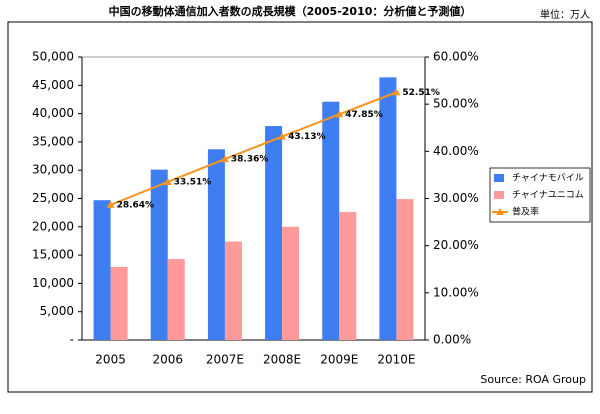  What do you see at coordinates (339, 360) in the screenshot?
I see `x-tick-label: 2009E` at bounding box center [339, 360].